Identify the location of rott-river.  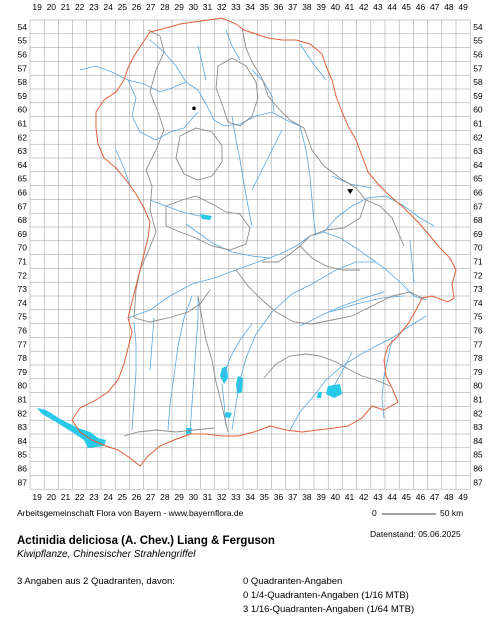
(367, 304).